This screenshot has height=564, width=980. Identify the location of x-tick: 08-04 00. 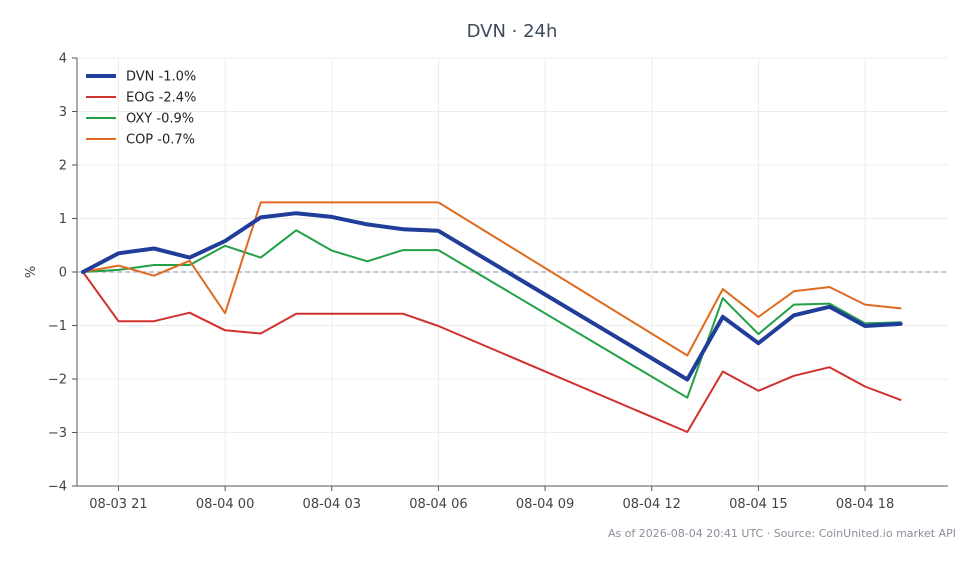
(225, 499).